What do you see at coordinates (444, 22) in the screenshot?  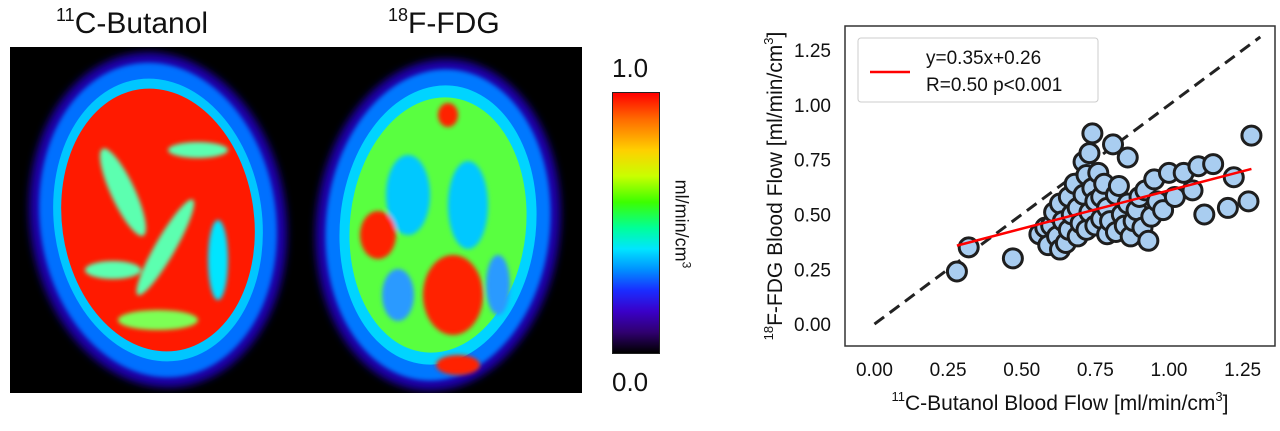 I see `fdg-image-title: 18F-FDG` at bounding box center [444, 22].